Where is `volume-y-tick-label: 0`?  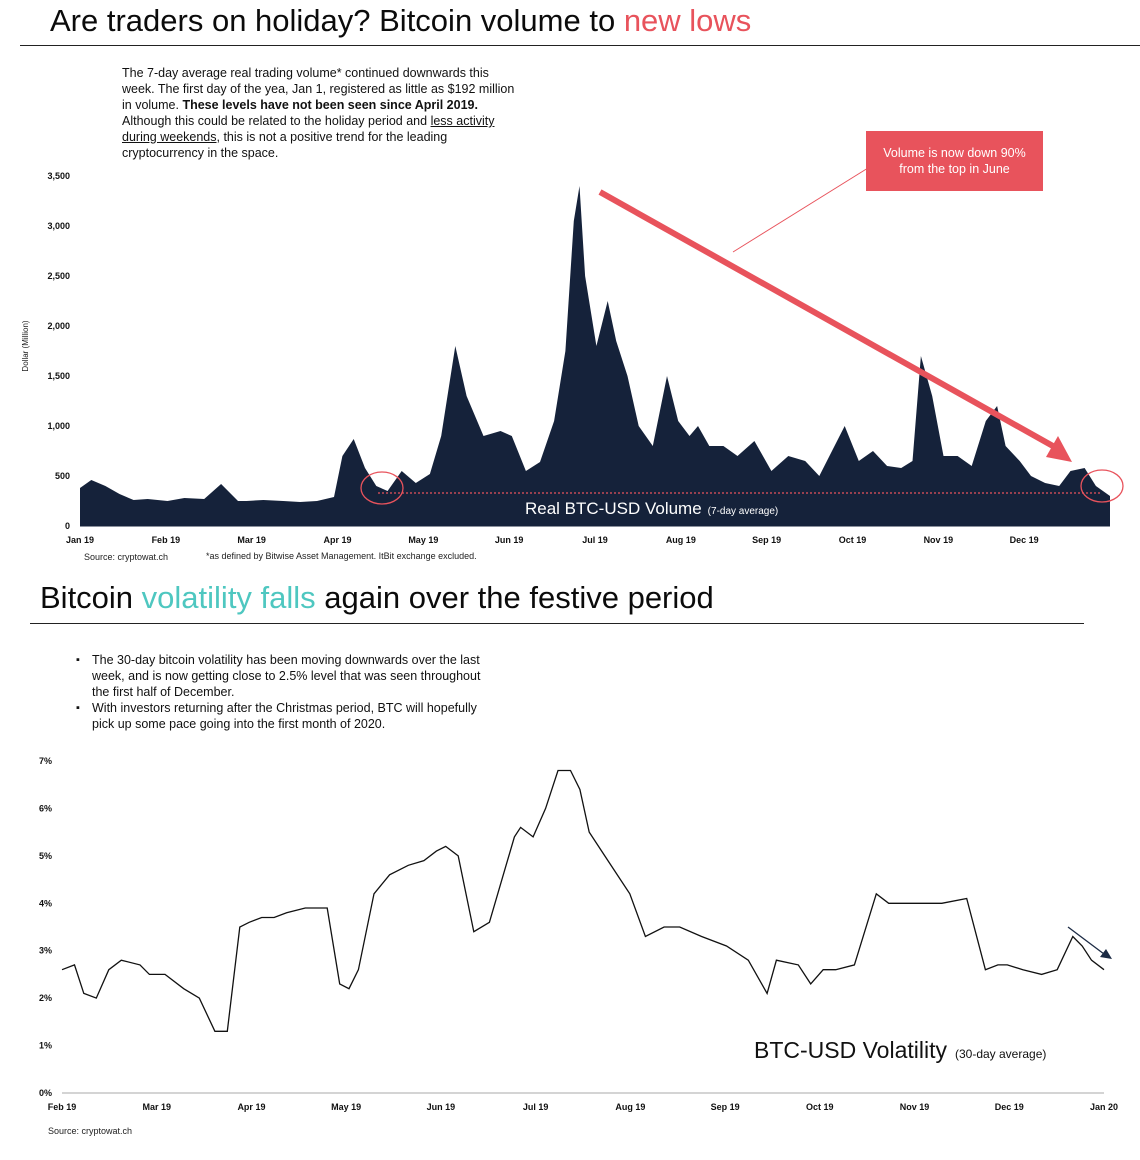
volume-y-tick-label: 0 is located at coordinates (67, 526).